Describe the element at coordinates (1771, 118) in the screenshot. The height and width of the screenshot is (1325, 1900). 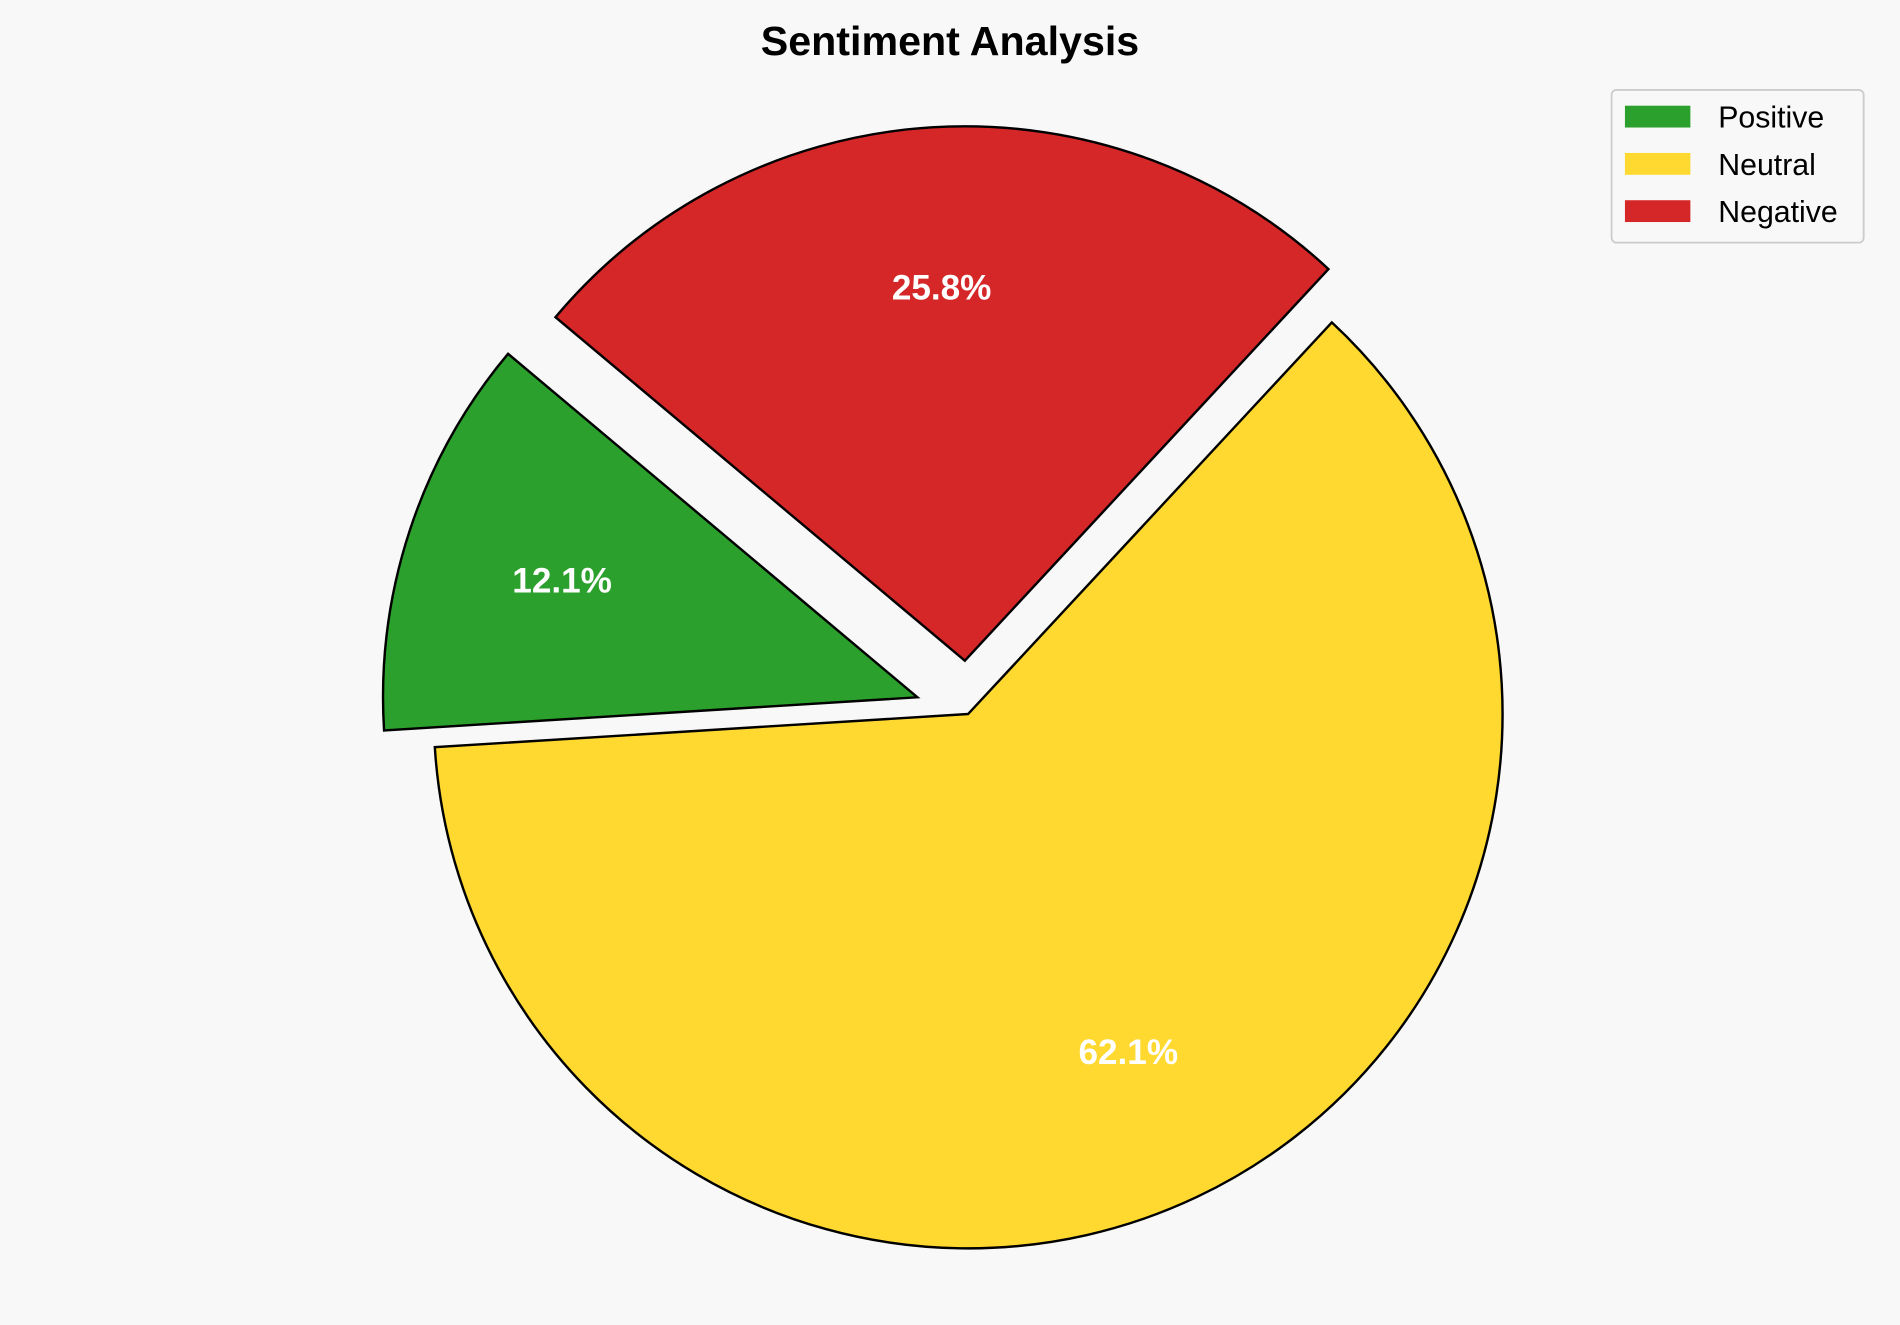
I see `legend-label-positive: Positive` at that location.